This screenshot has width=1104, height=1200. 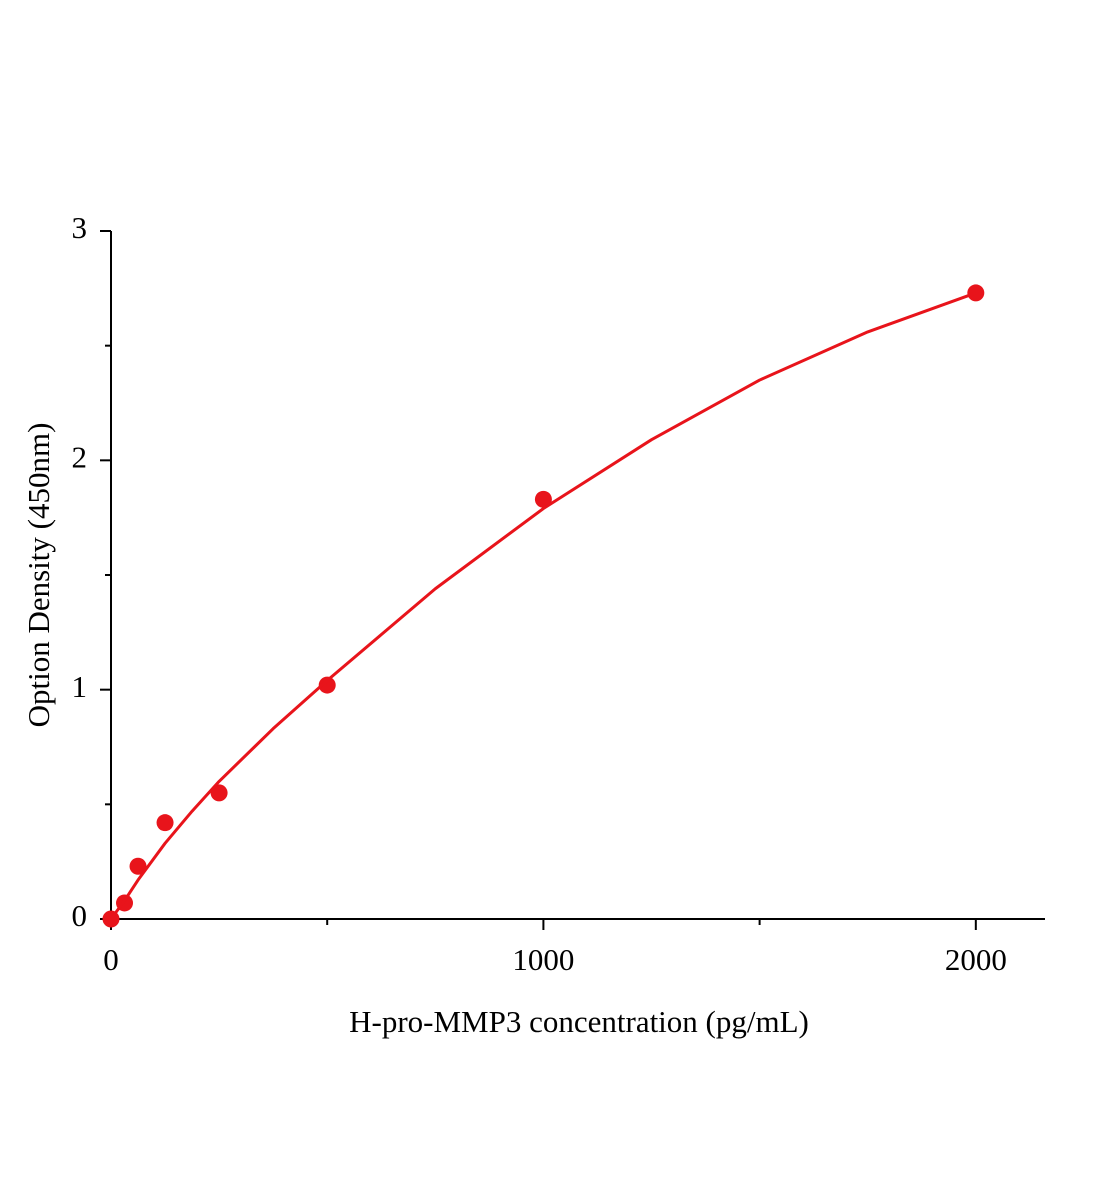 What do you see at coordinates (976, 959) in the screenshot?
I see `x-tick-label: 2000` at bounding box center [976, 959].